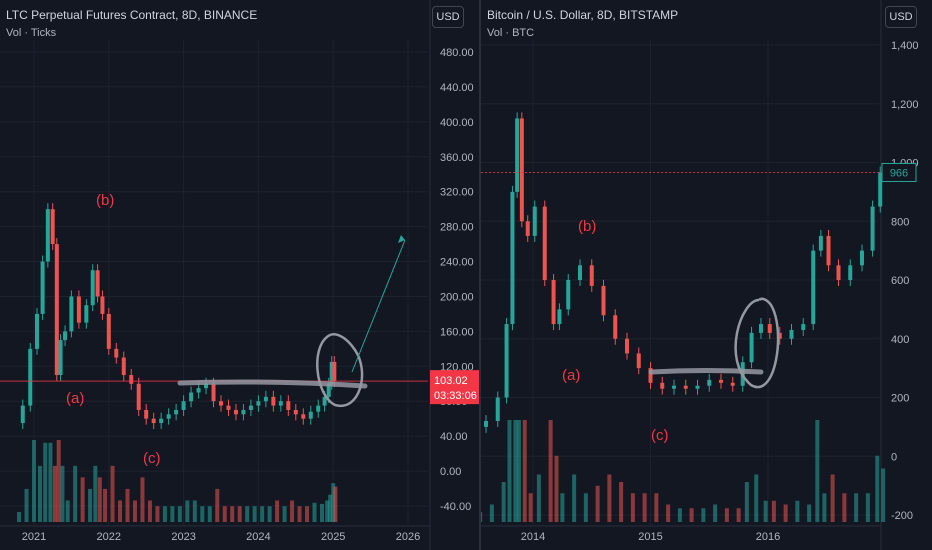  What do you see at coordinates (455, 396) in the screenshot?
I see `countdown-text: 03:33:06` at bounding box center [455, 396].